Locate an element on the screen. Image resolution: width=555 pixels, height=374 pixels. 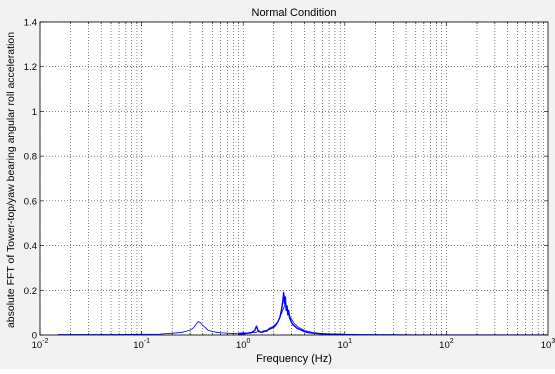
x-tick-label: 10⁻² is located at coordinates (40, 344).